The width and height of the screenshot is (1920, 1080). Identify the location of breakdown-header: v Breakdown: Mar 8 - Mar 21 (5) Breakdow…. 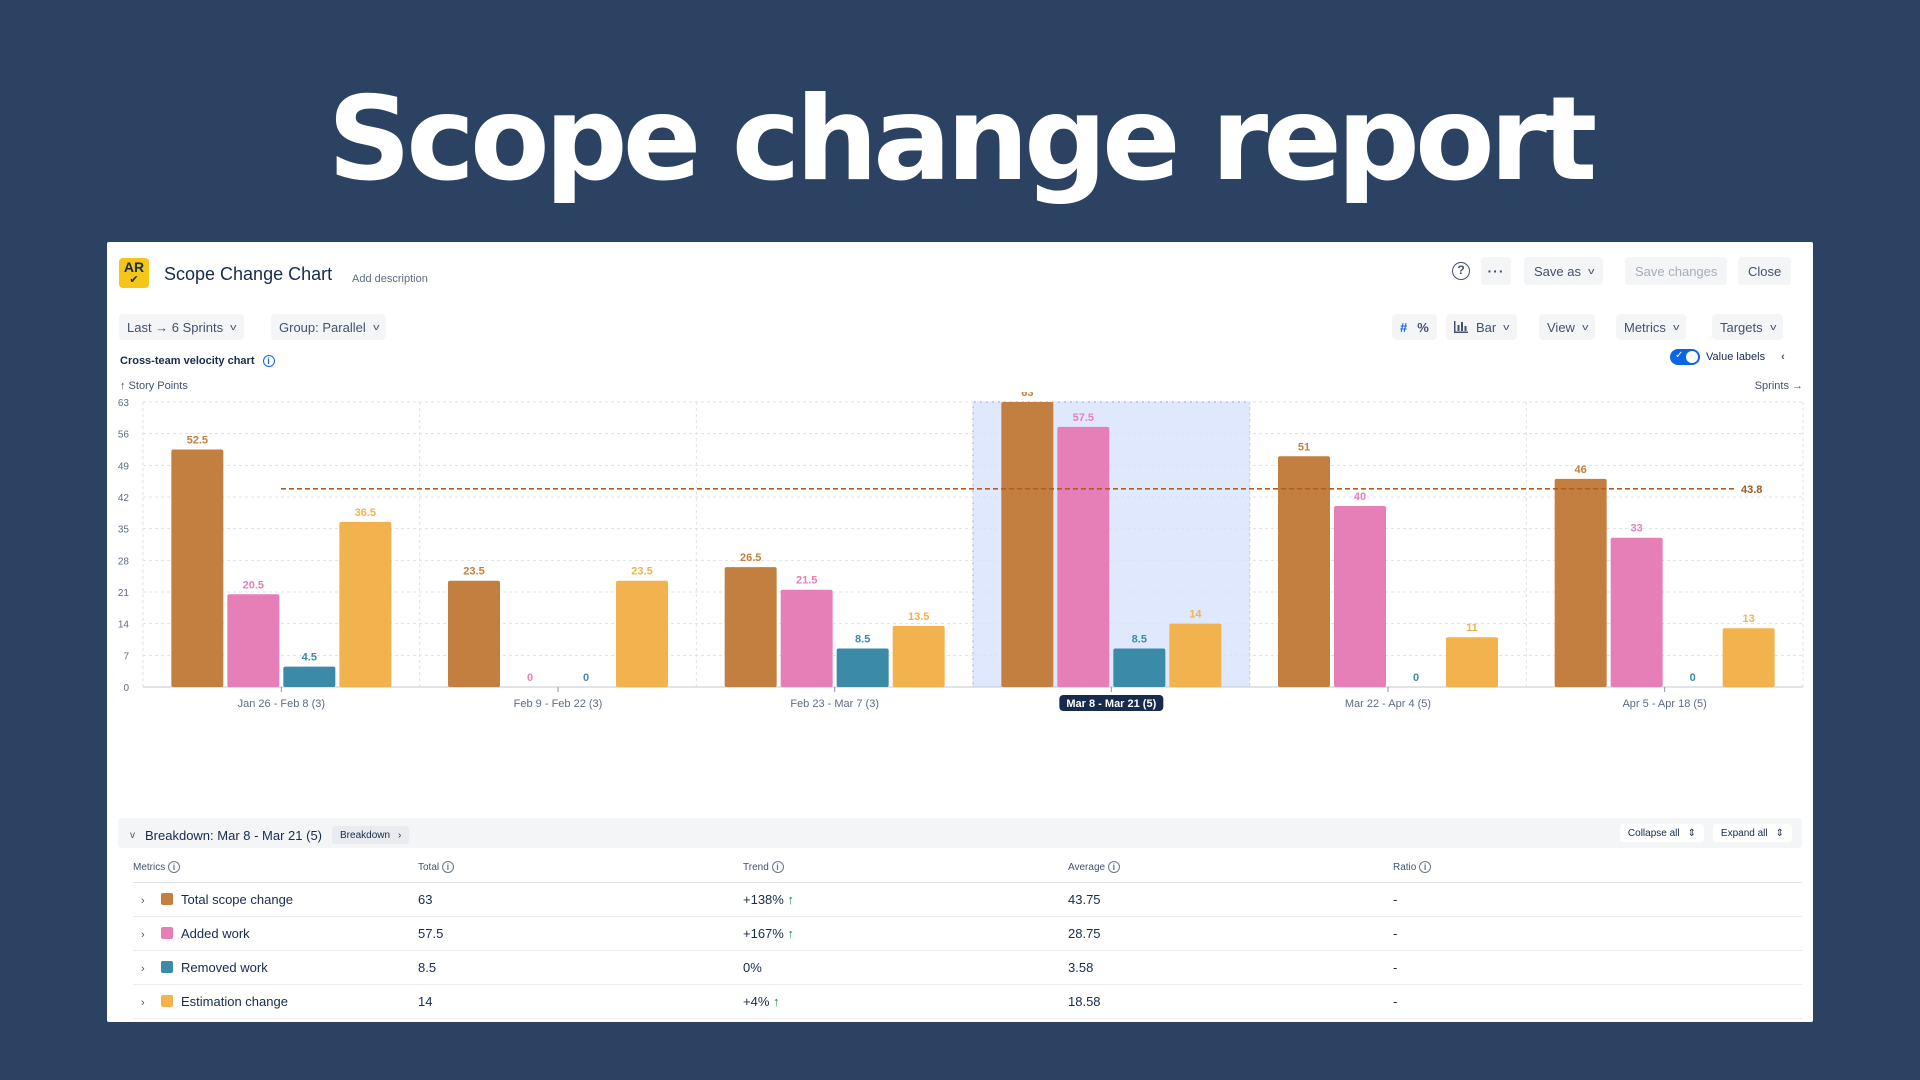
(270, 835).